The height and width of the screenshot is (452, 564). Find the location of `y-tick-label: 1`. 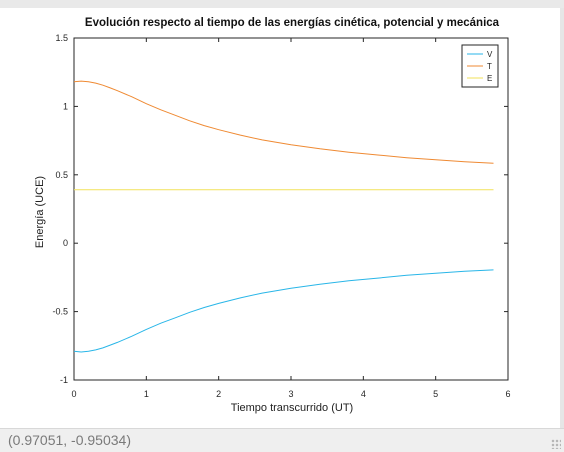

y-tick-label: 1 is located at coordinates (65, 106).